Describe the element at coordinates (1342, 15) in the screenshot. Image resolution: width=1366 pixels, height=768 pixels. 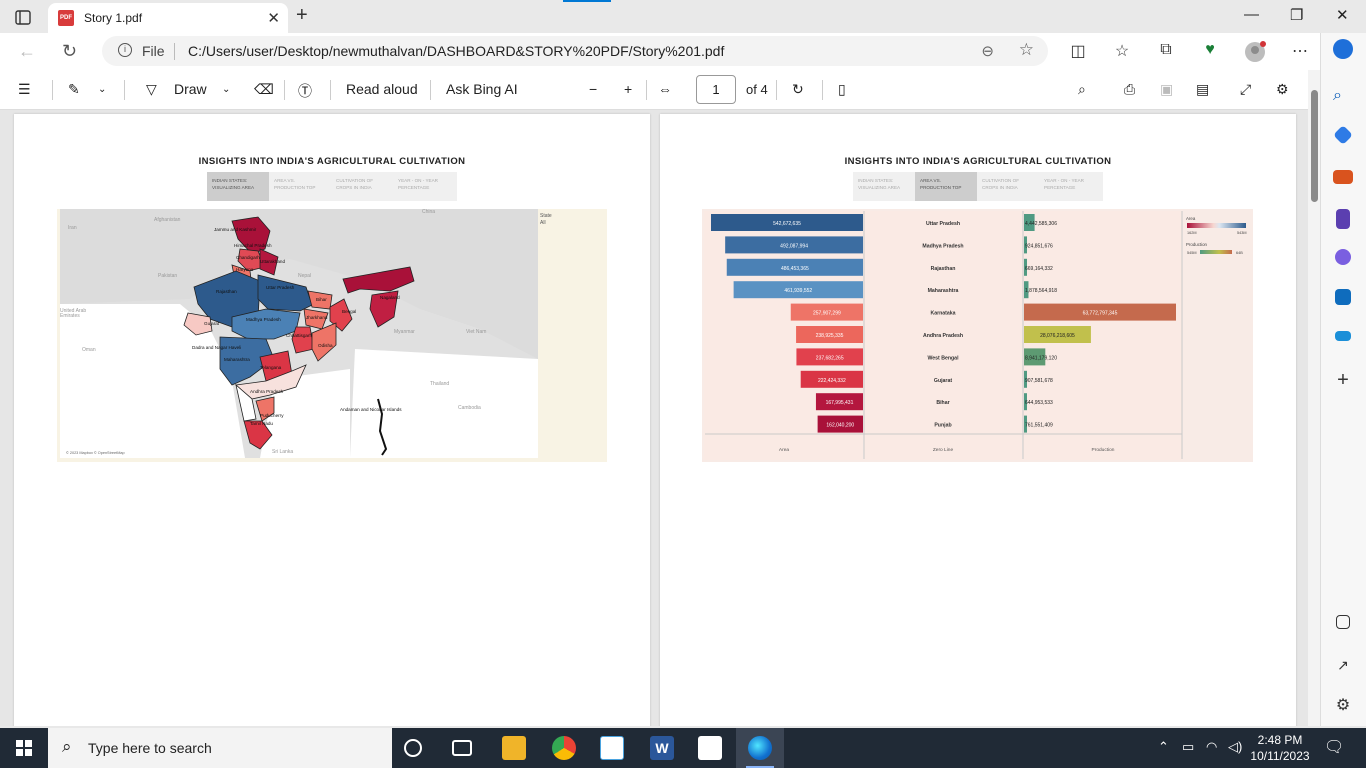
I see `close-window-icon: ✕` at that location.